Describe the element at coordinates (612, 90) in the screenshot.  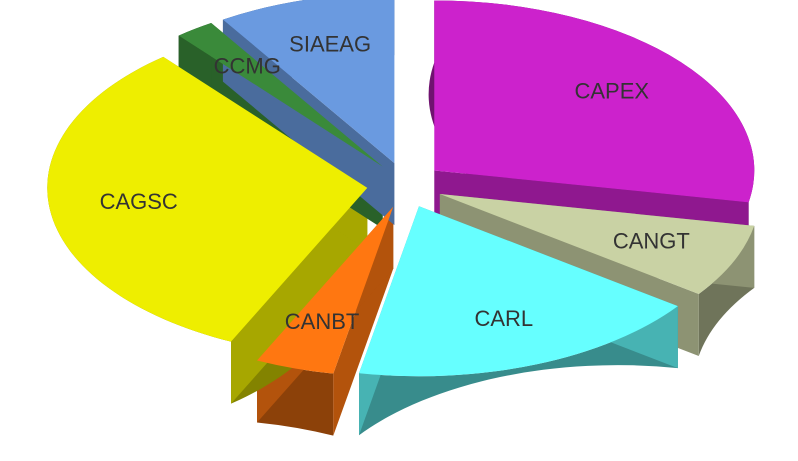
I see `slice-label: CAPEX` at that location.